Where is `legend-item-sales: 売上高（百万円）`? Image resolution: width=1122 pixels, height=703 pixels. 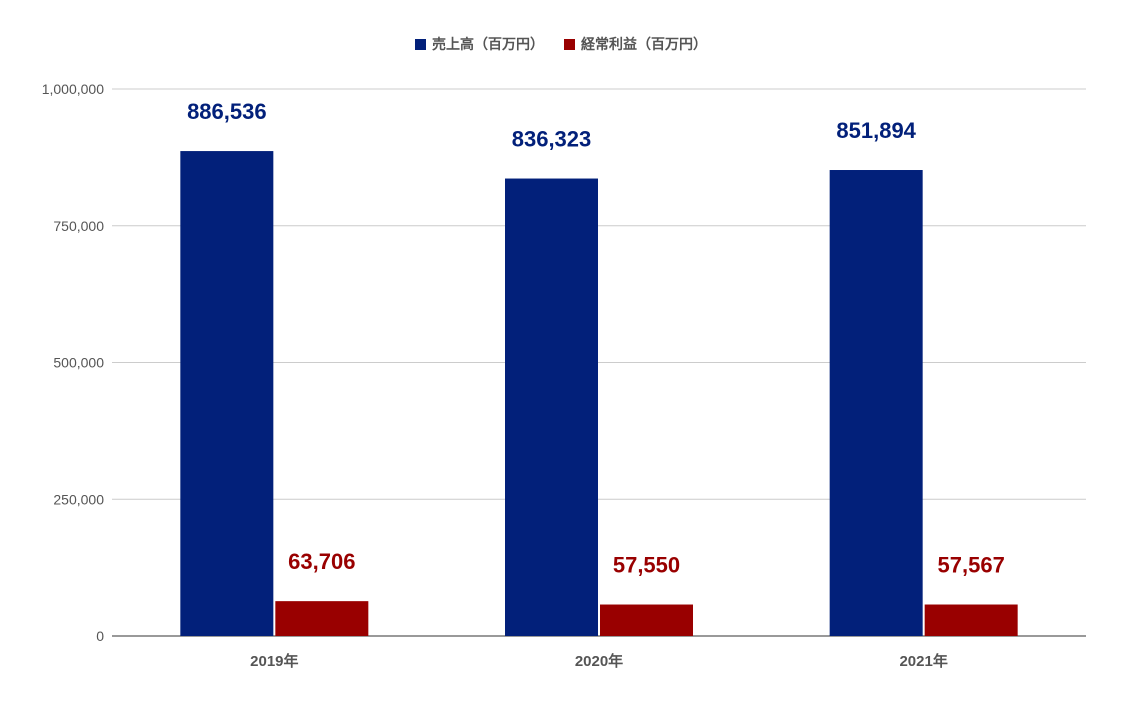 legend-item-sales: 売上高（百万円） is located at coordinates (479, 44).